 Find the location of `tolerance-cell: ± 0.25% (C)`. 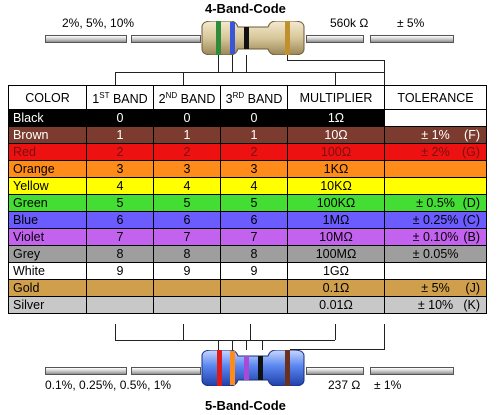

tolerance-cell: ± 0.25% (C) is located at coordinates (435, 220).